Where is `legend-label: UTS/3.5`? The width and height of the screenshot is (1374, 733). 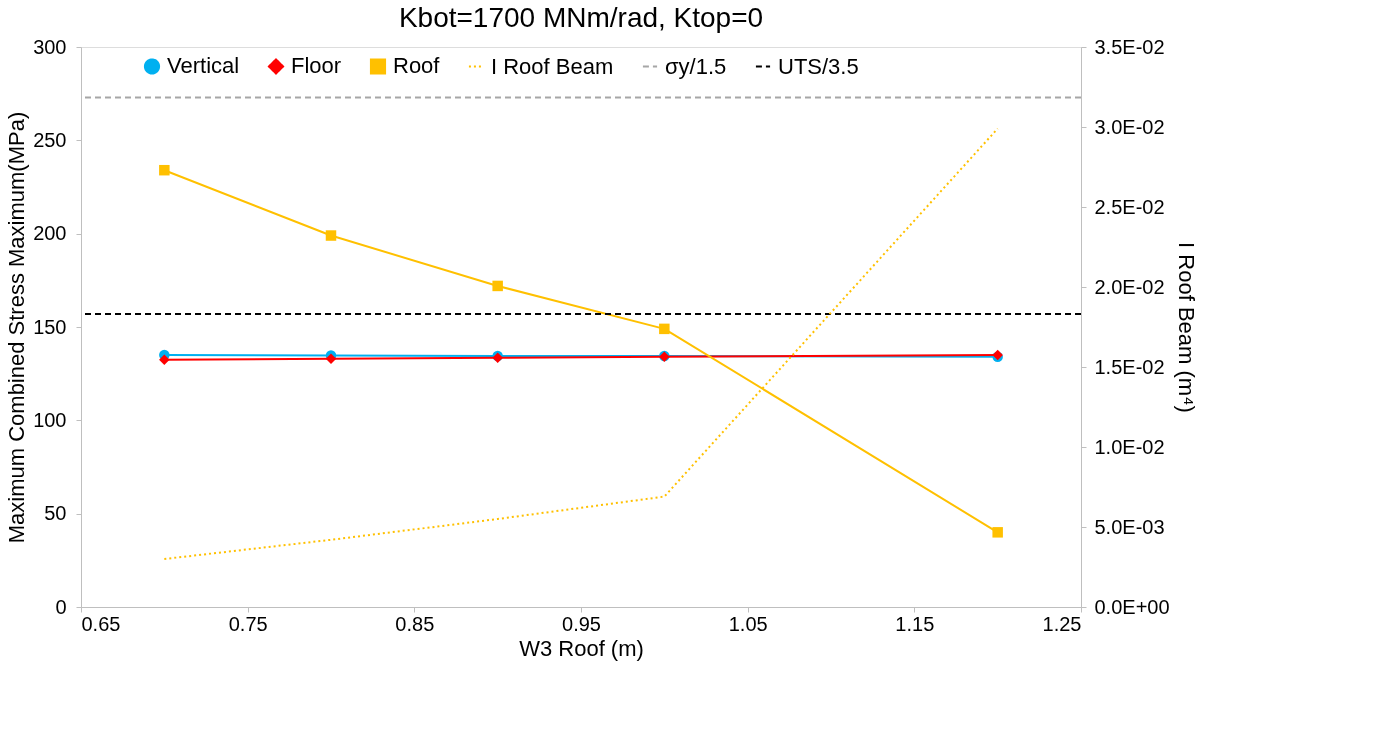 legend-label: UTS/3.5 is located at coordinates (818, 66).